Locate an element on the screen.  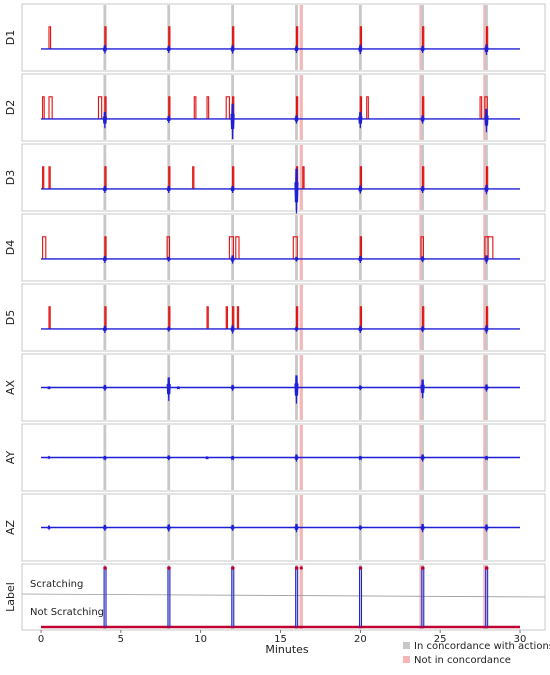
panel-label-az: AZ is located at coordinates (10, 528).